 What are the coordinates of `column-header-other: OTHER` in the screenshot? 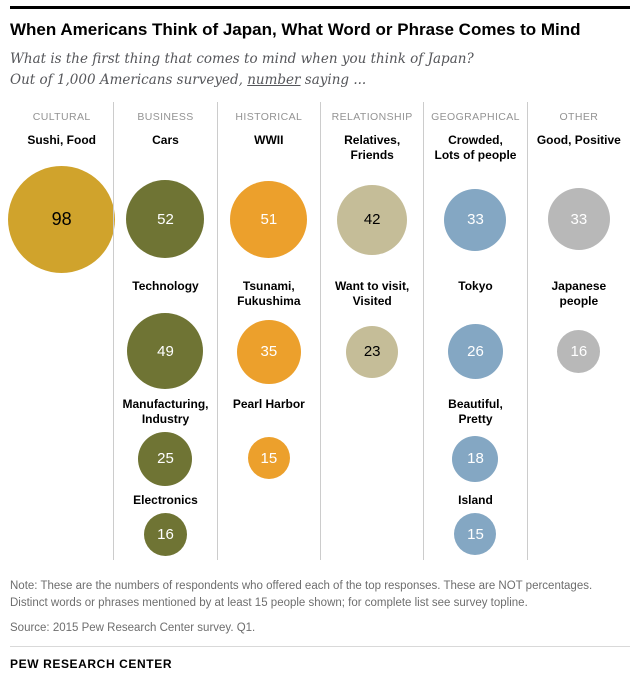 It's located at (579, 116).